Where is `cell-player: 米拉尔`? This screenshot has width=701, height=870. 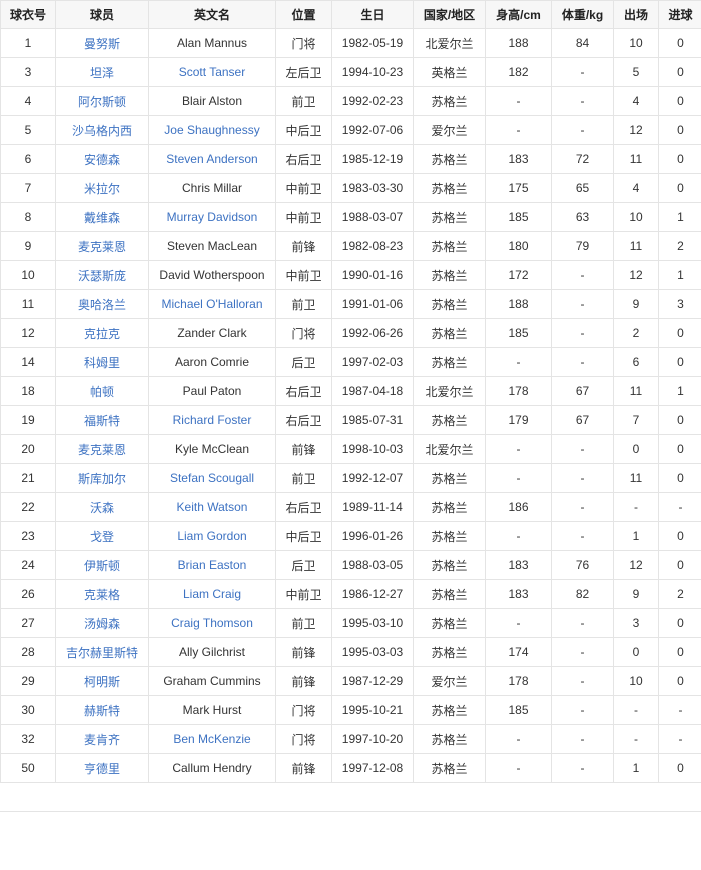
cell-player: 米拉尔 is located at coordinates (102, 188).